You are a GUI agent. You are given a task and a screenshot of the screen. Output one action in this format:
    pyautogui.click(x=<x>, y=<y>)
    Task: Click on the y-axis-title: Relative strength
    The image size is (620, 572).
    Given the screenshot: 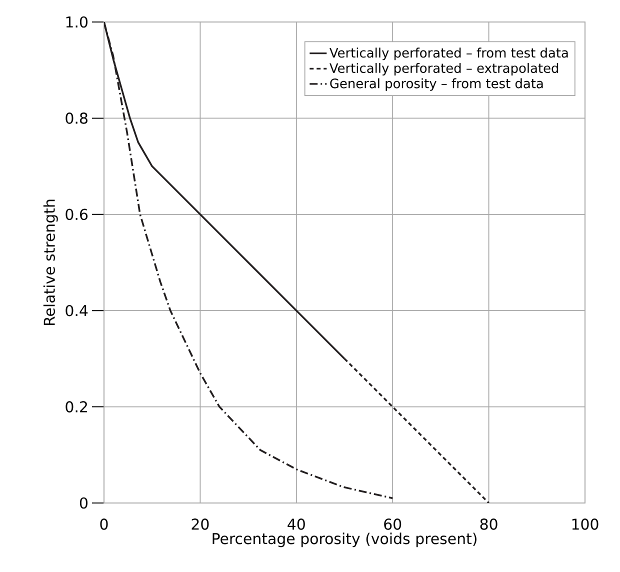 What is the action you would take?
    pyautogui.click(x=50, y=263)
    